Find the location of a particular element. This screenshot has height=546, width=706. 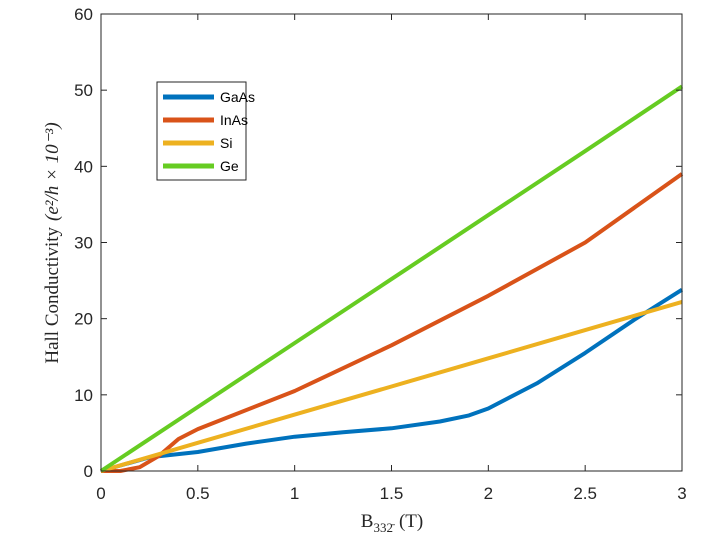

y-axis-label: Hall Conductivity(e²/h × 10⁻³) is located at coordinates (52, 242).